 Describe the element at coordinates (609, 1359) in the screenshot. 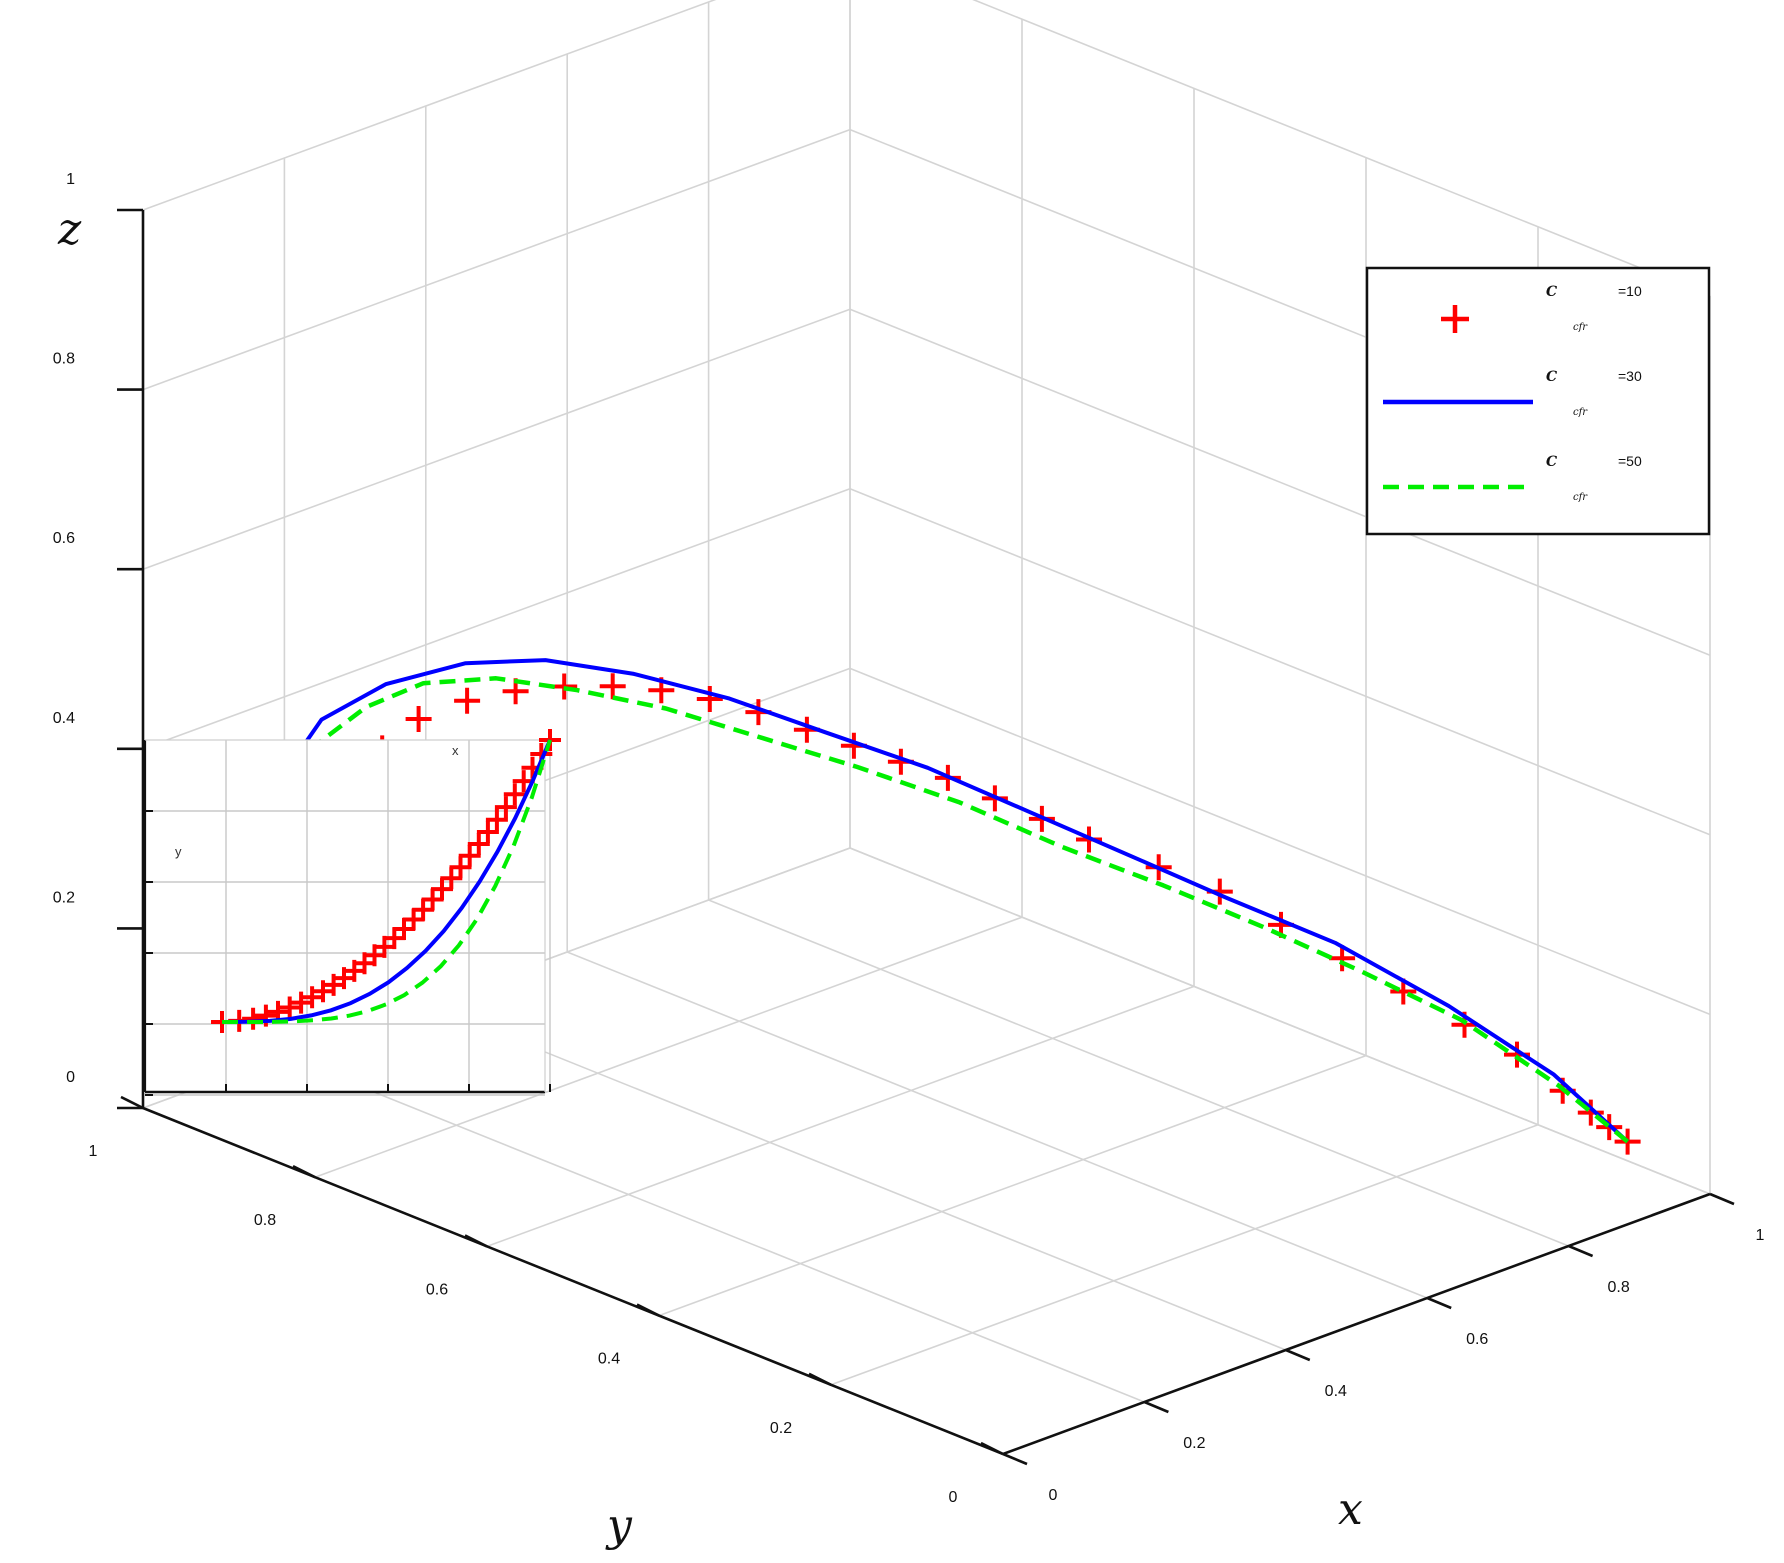

I see `y-tick-label: 0.4` at that location.